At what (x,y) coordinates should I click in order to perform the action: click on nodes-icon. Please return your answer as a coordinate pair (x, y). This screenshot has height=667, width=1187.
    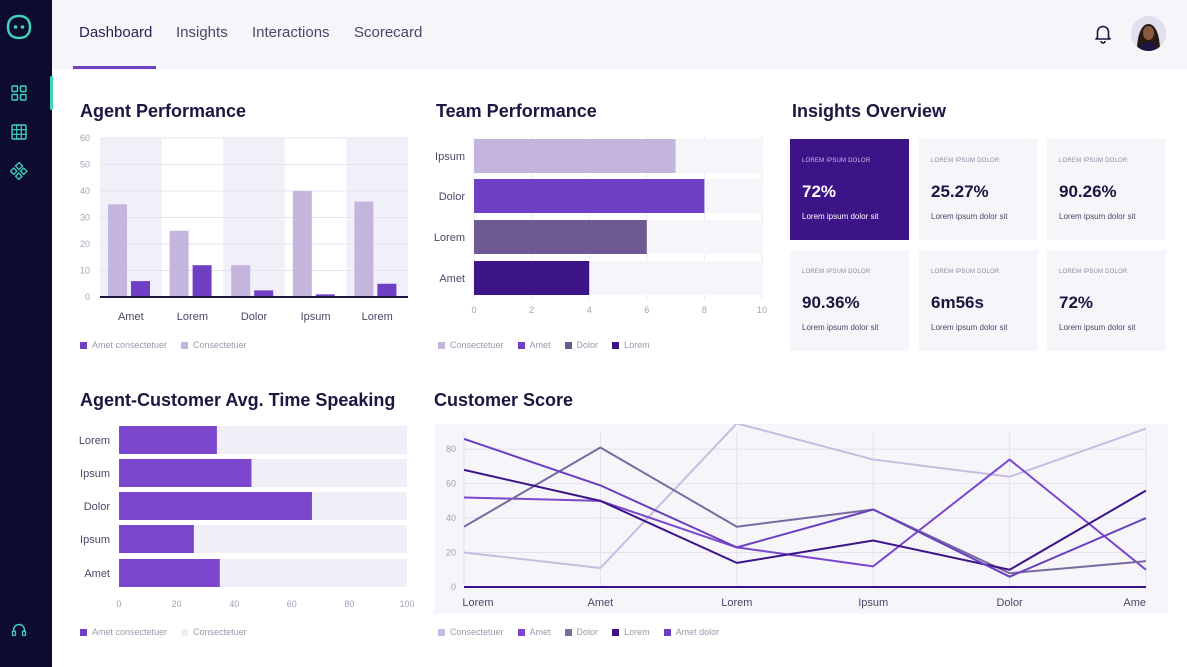
    Looking at the image, I should click on (19, 171).